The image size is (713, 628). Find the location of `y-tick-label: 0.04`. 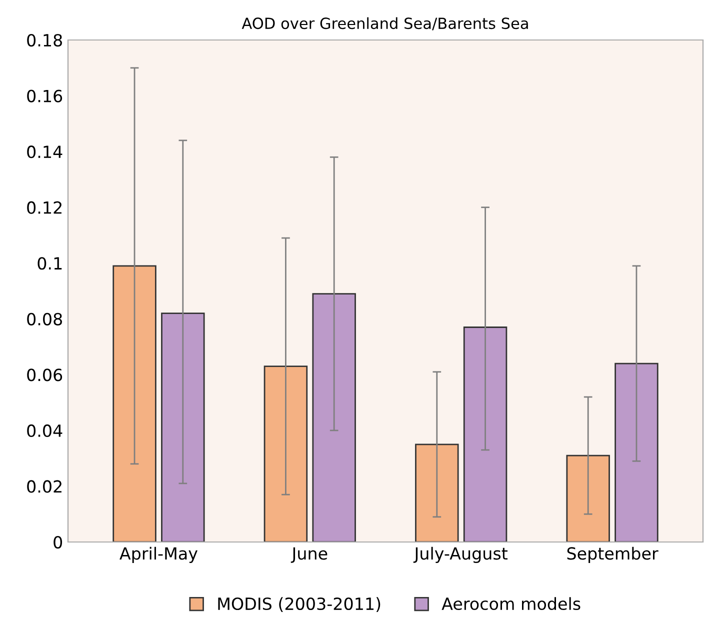

y-tick-label: 0.04 is located at coordinates (44, 431).